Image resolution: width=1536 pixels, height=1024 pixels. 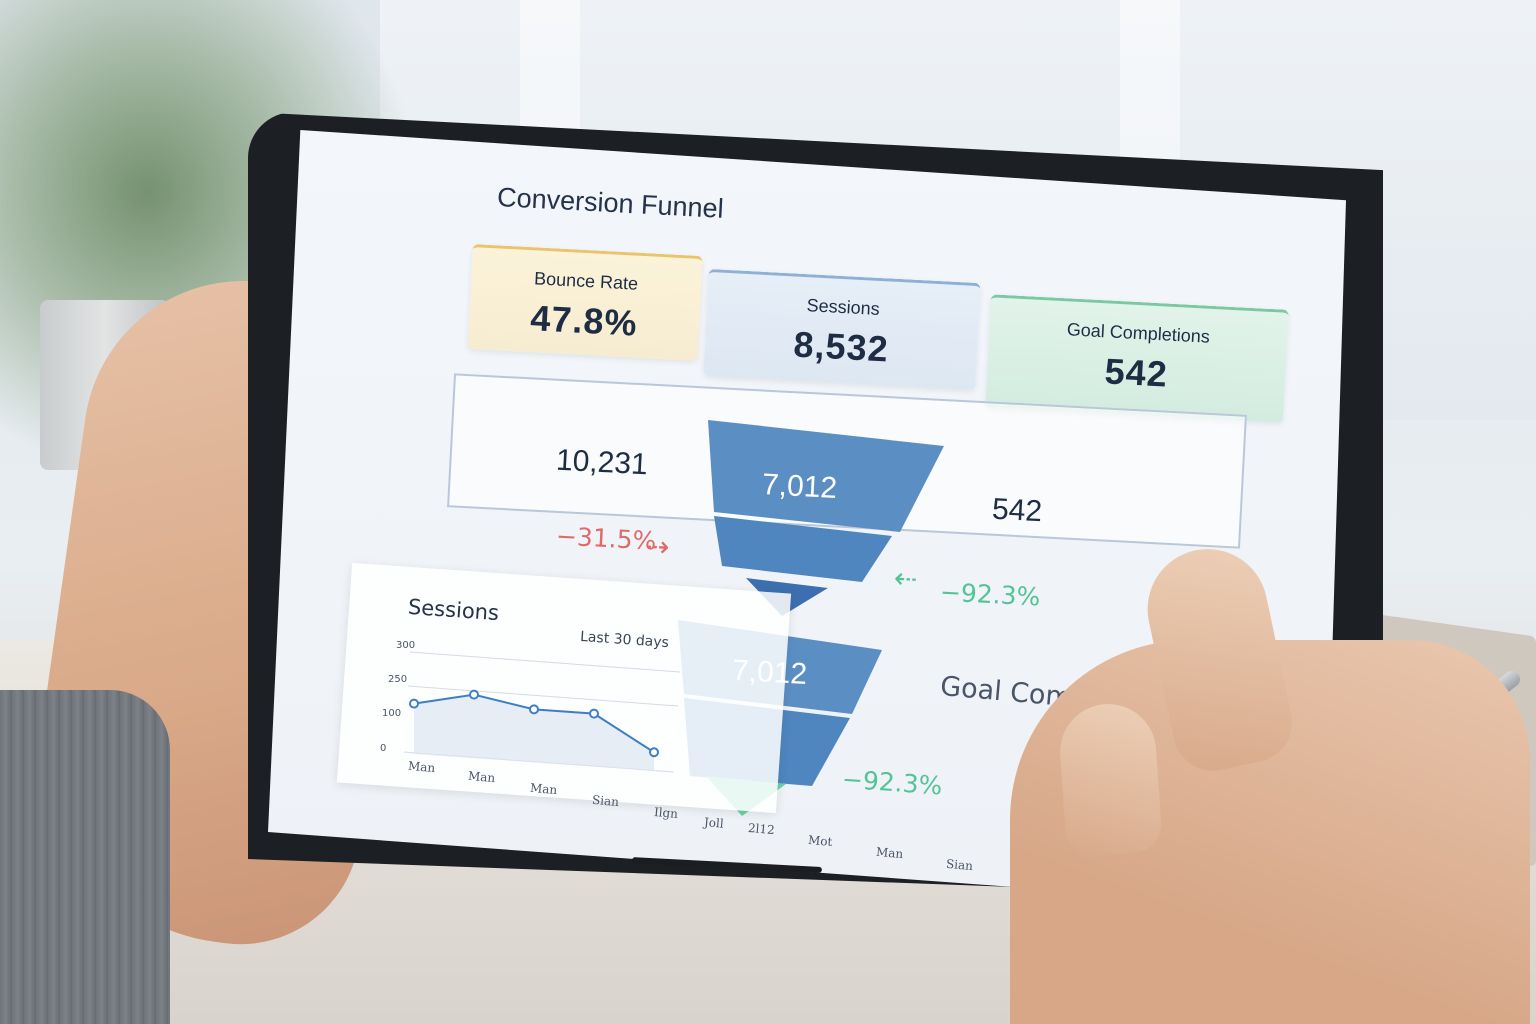 I want to click on x-tick-label: Joll, so click(x=714, y=823).